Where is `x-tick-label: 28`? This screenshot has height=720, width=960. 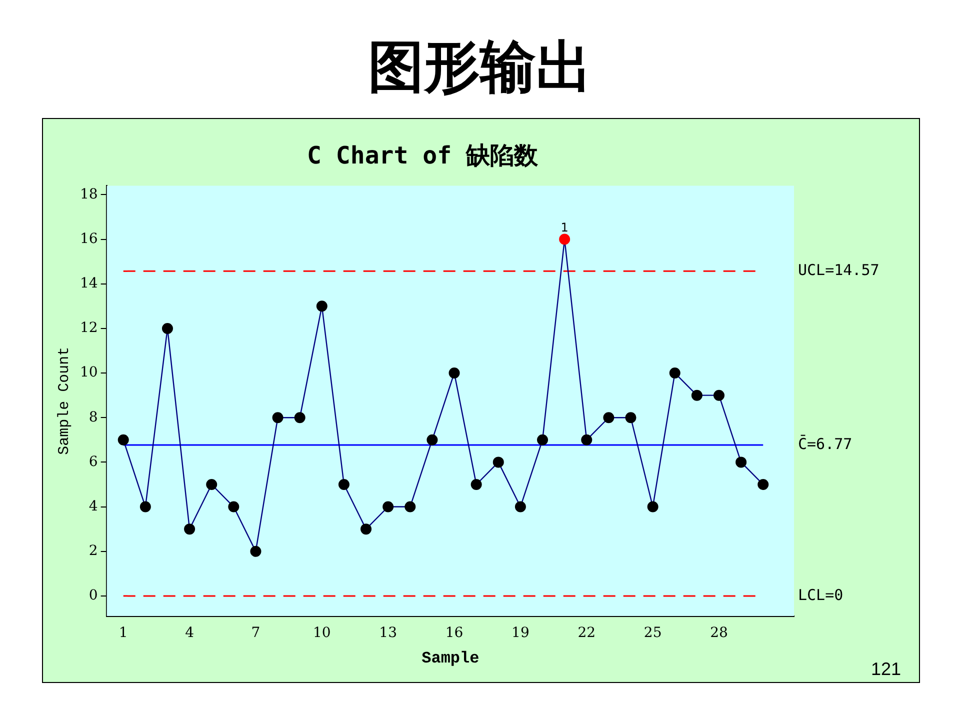
x-tick-label: 28 is located at coordinates (719, 633).